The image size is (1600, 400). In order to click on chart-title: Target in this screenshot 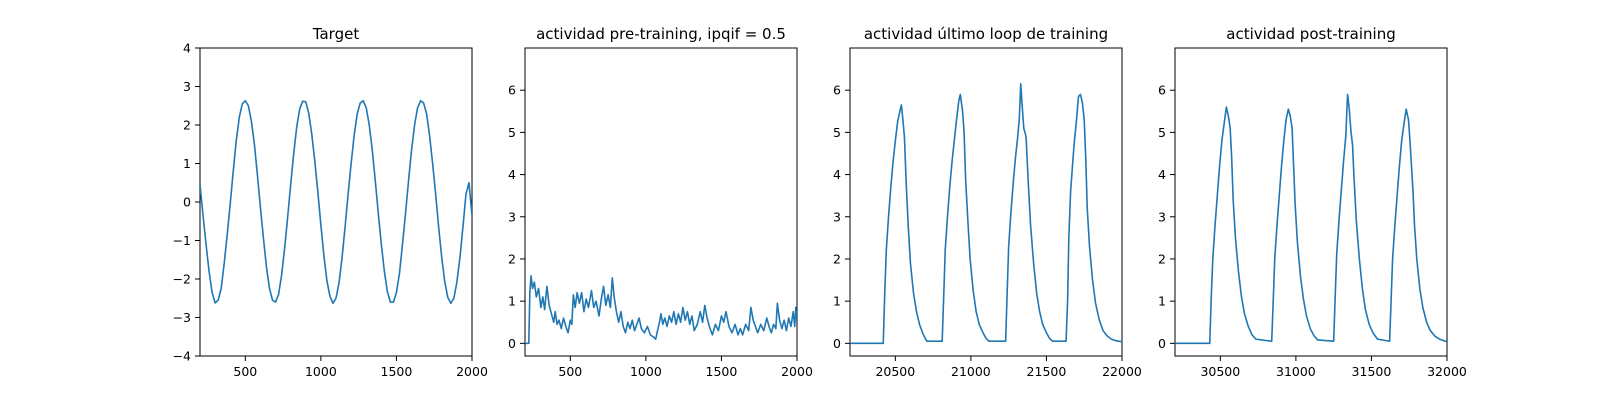, I will do `click(336, 34)`.